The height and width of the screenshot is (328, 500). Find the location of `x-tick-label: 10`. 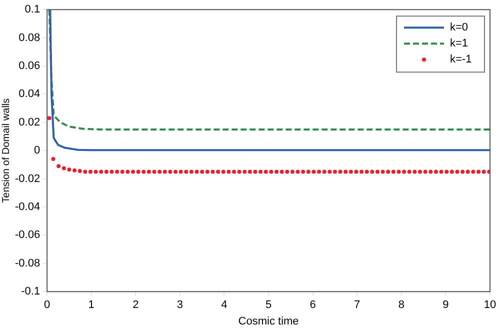

x-tick-label: 10 is located at coordinates (490, 305).